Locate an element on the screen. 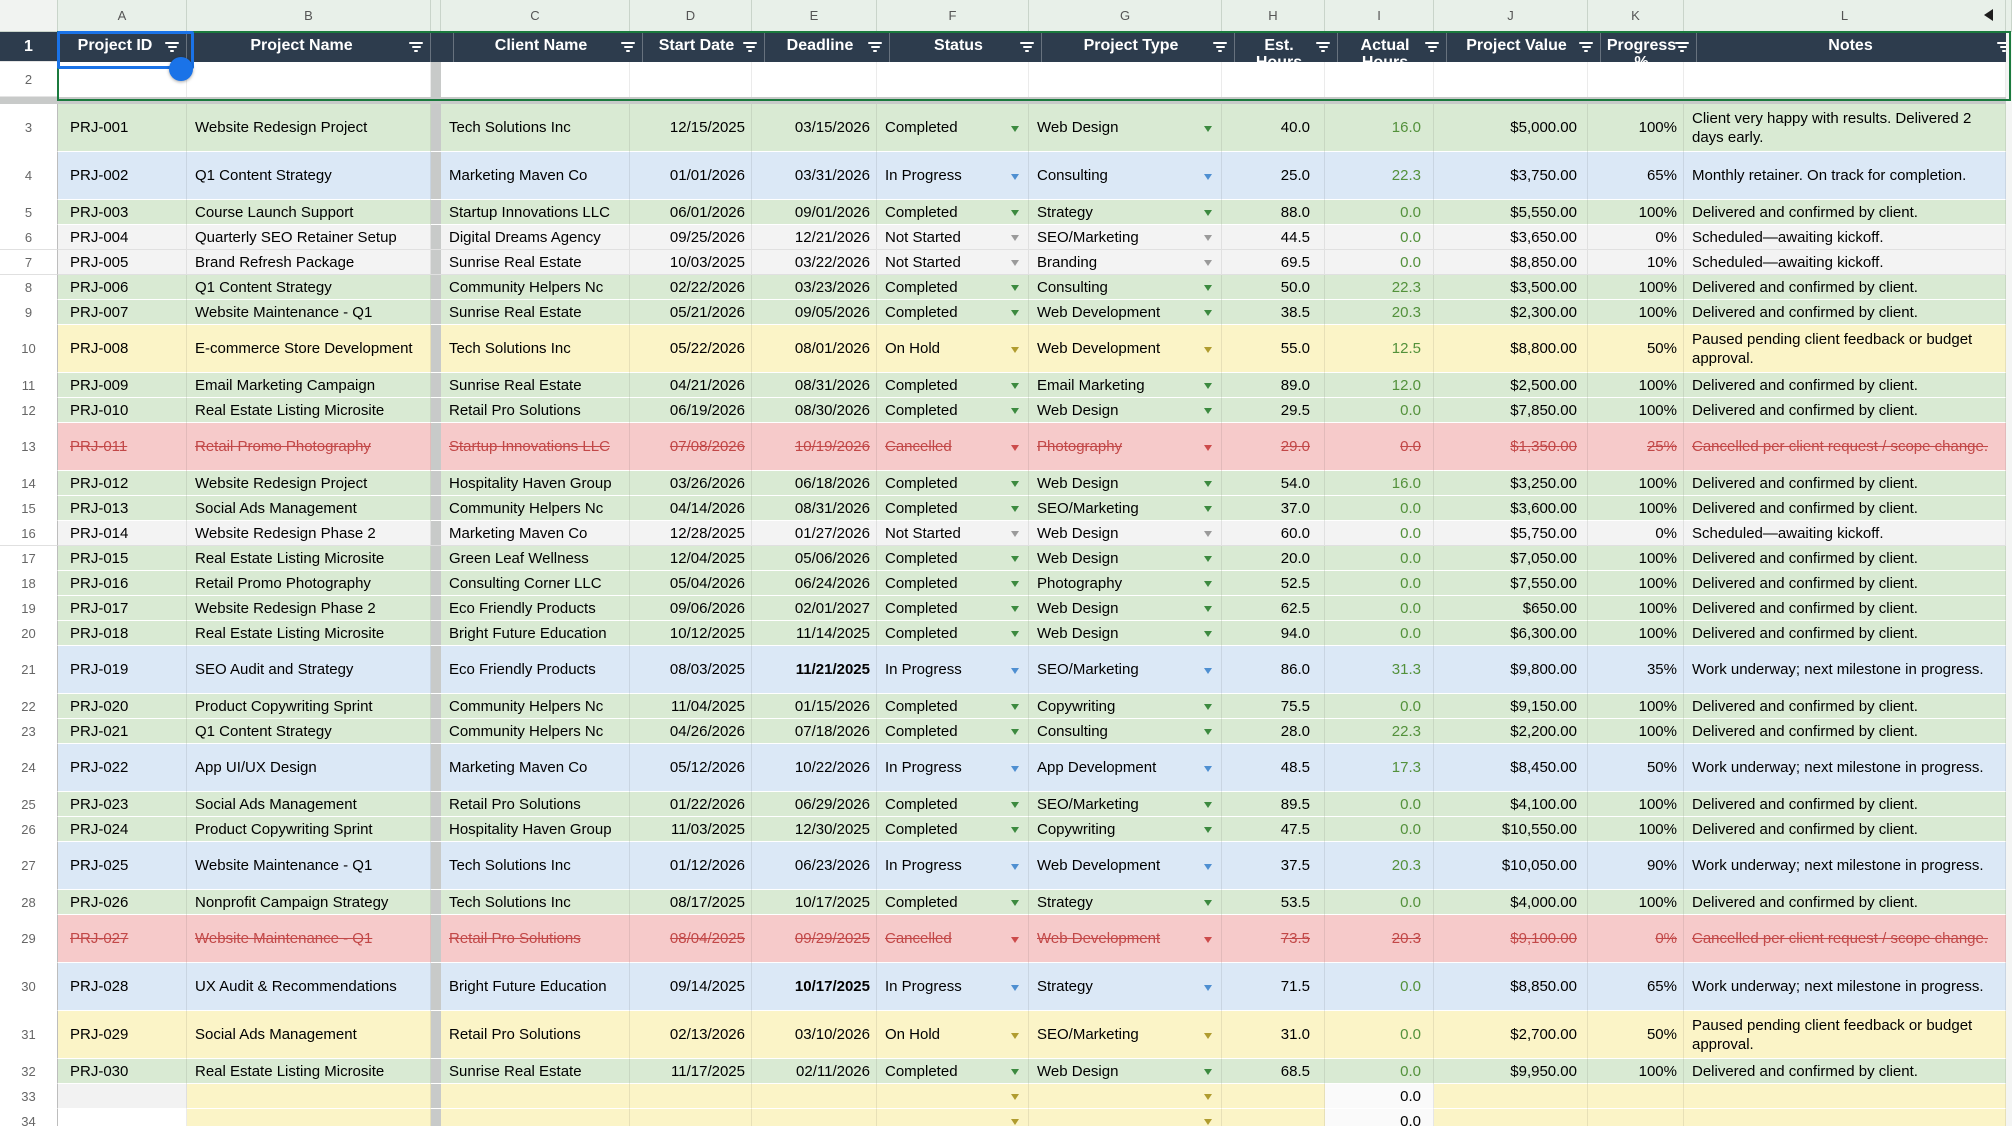 The image size is (2012, 1126). cell-client: Retail Pro Solutions is located at coordinates (535, 939).